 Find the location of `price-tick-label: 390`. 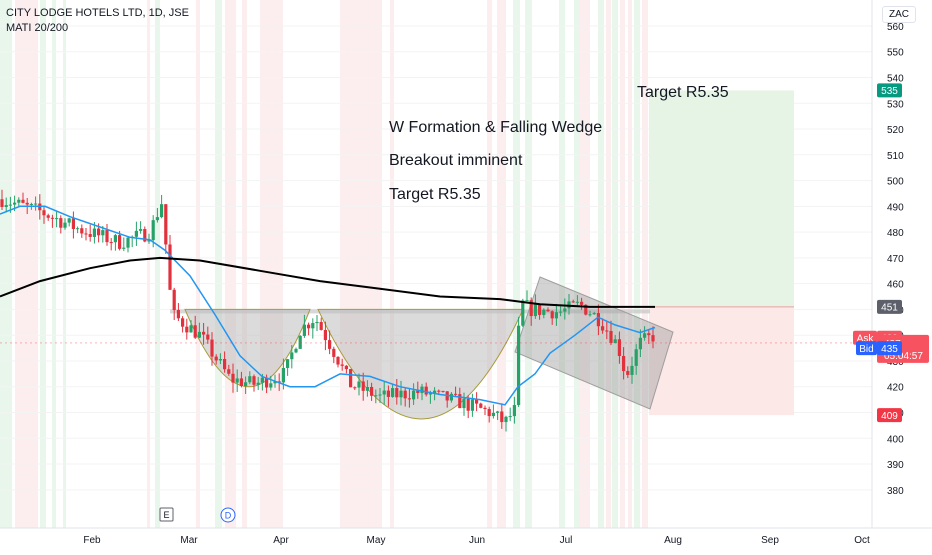

price-tick-label: 390 is located at coordinates (895, 465).